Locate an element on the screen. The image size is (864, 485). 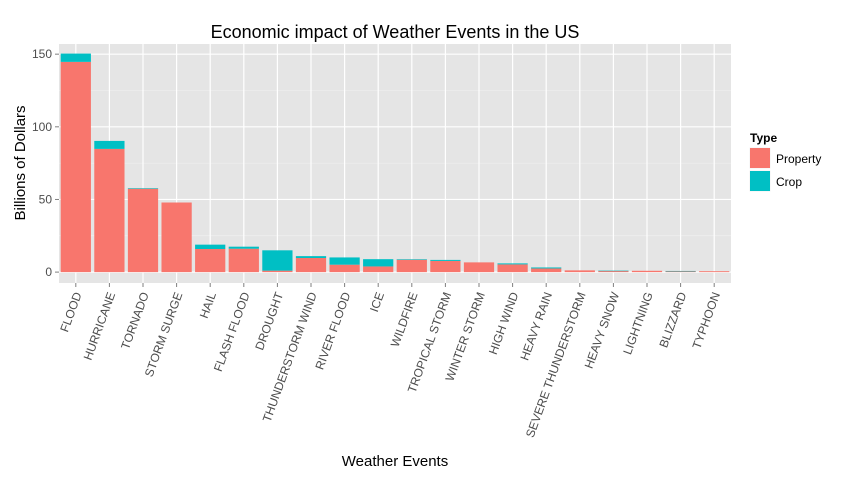
x-tick-label: BLIZZARD is located at coordinates (672, 320).